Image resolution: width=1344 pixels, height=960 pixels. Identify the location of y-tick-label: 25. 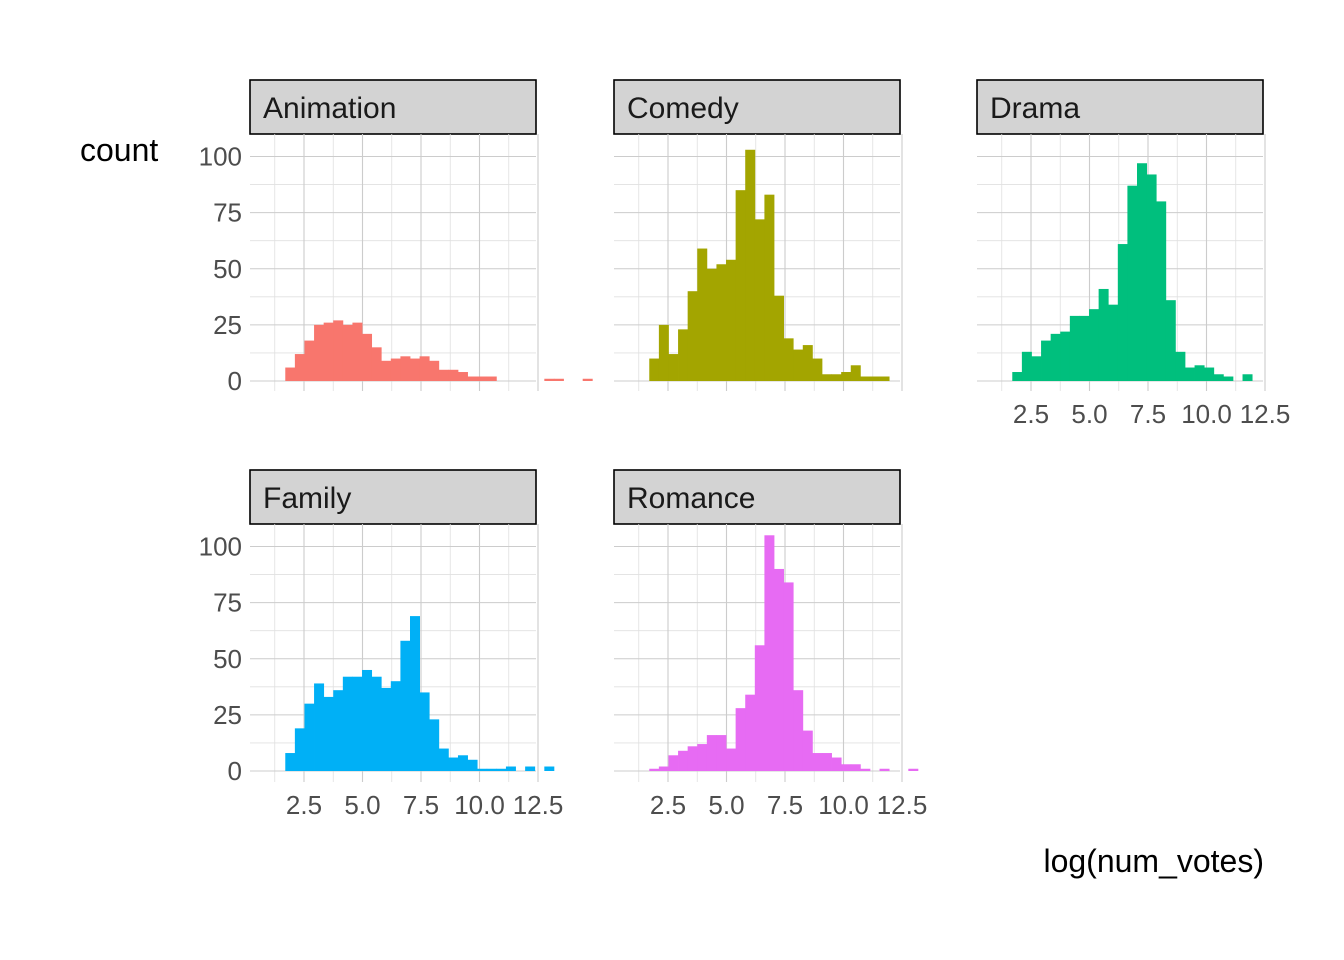
(227, 715).